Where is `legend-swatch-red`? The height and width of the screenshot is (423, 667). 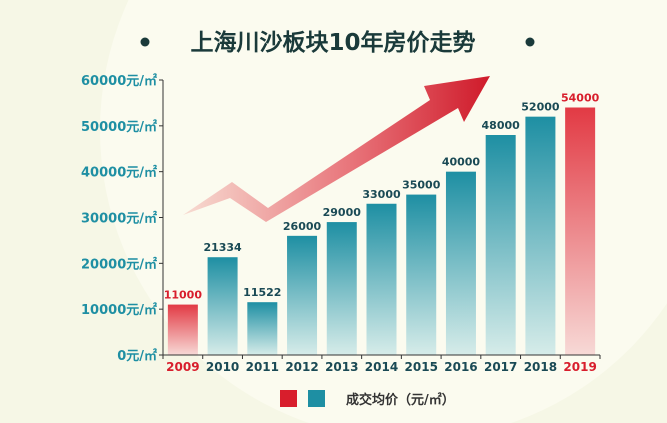 legend-swatch-red is located at coordinates (288, 398).